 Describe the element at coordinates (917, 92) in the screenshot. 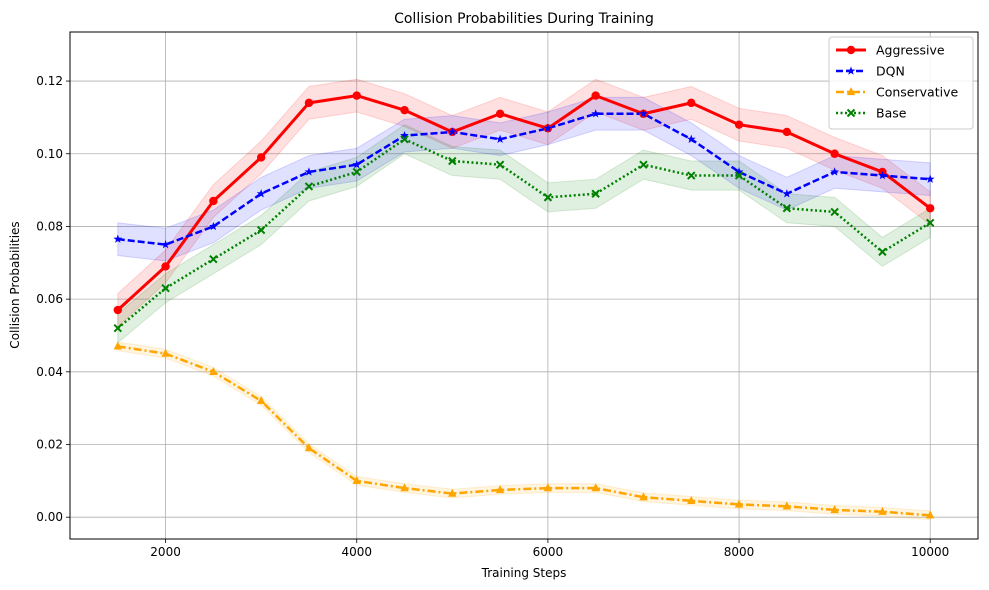

I see `legend-conservative-label: Conservative` at that location.